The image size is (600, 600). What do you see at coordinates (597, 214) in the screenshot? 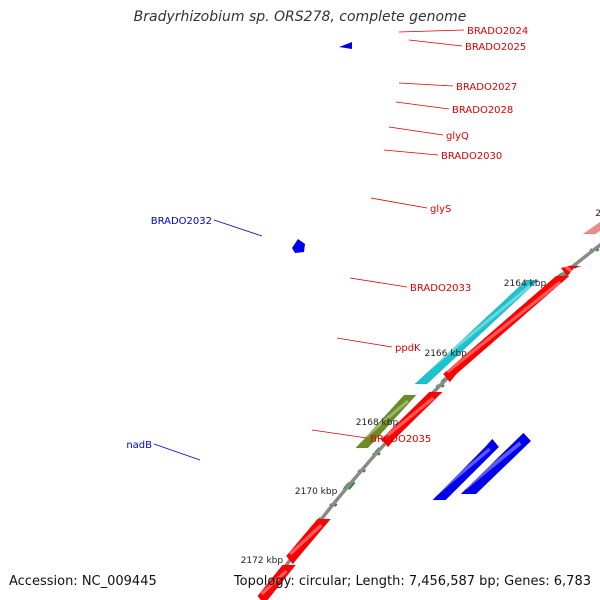
I see `position-label: 2162 kbp` at bounding box center [597, 214].